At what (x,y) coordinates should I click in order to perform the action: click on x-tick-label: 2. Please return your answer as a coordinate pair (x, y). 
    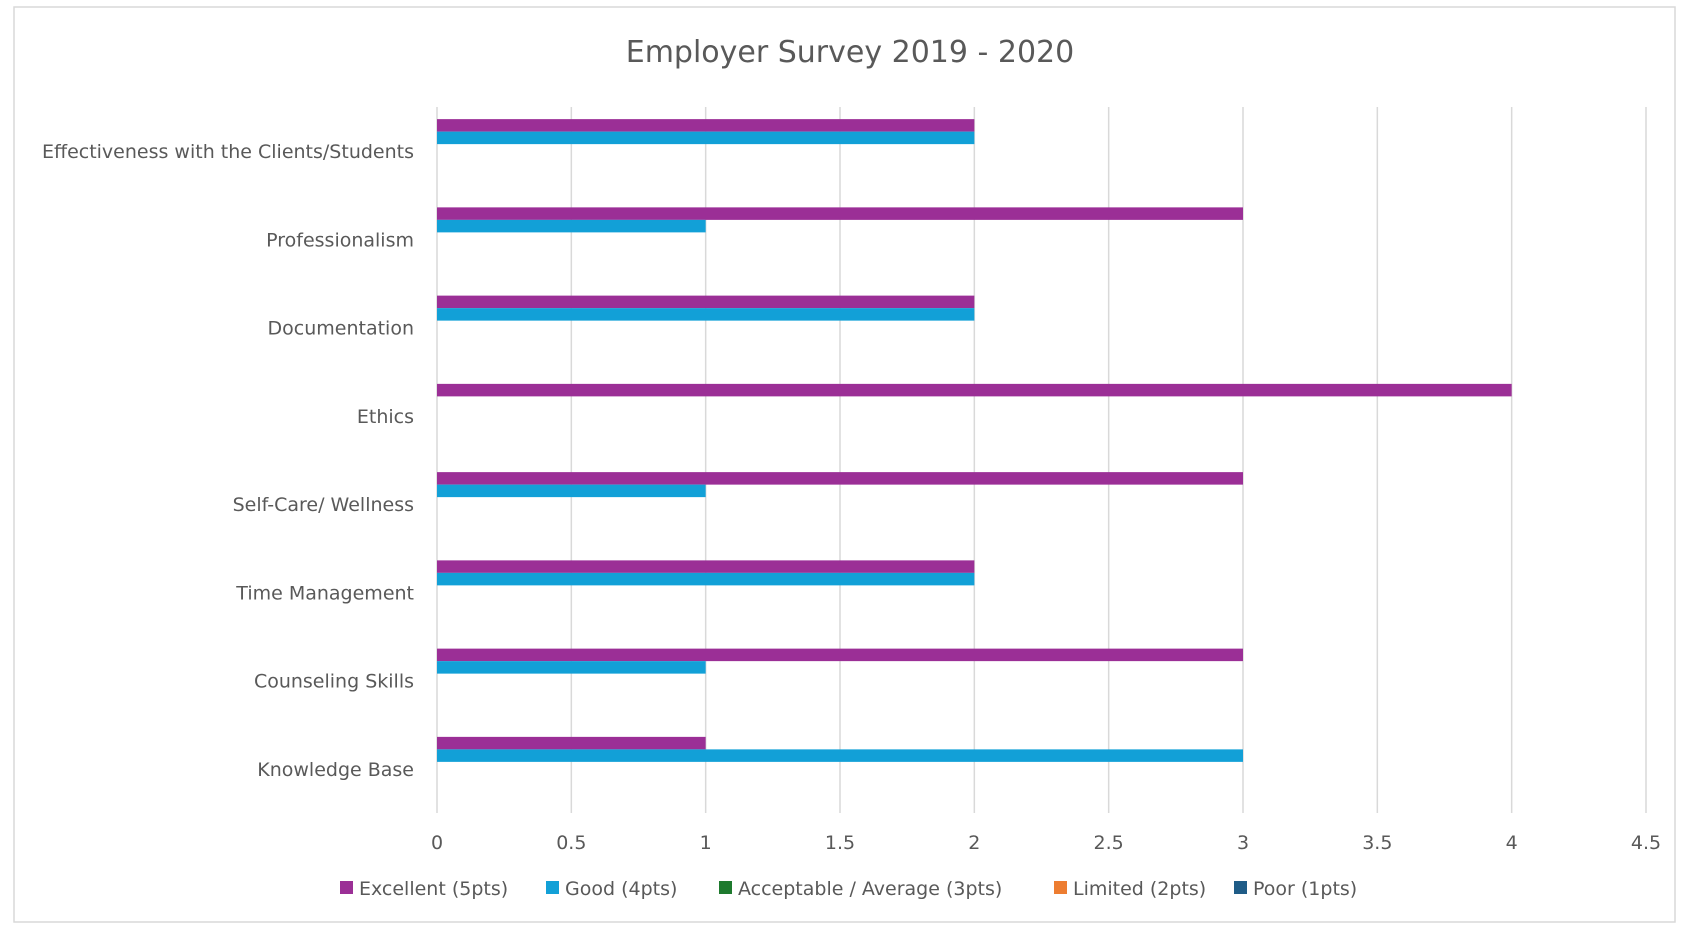
    Looking at the image, I should click on (974, 843).